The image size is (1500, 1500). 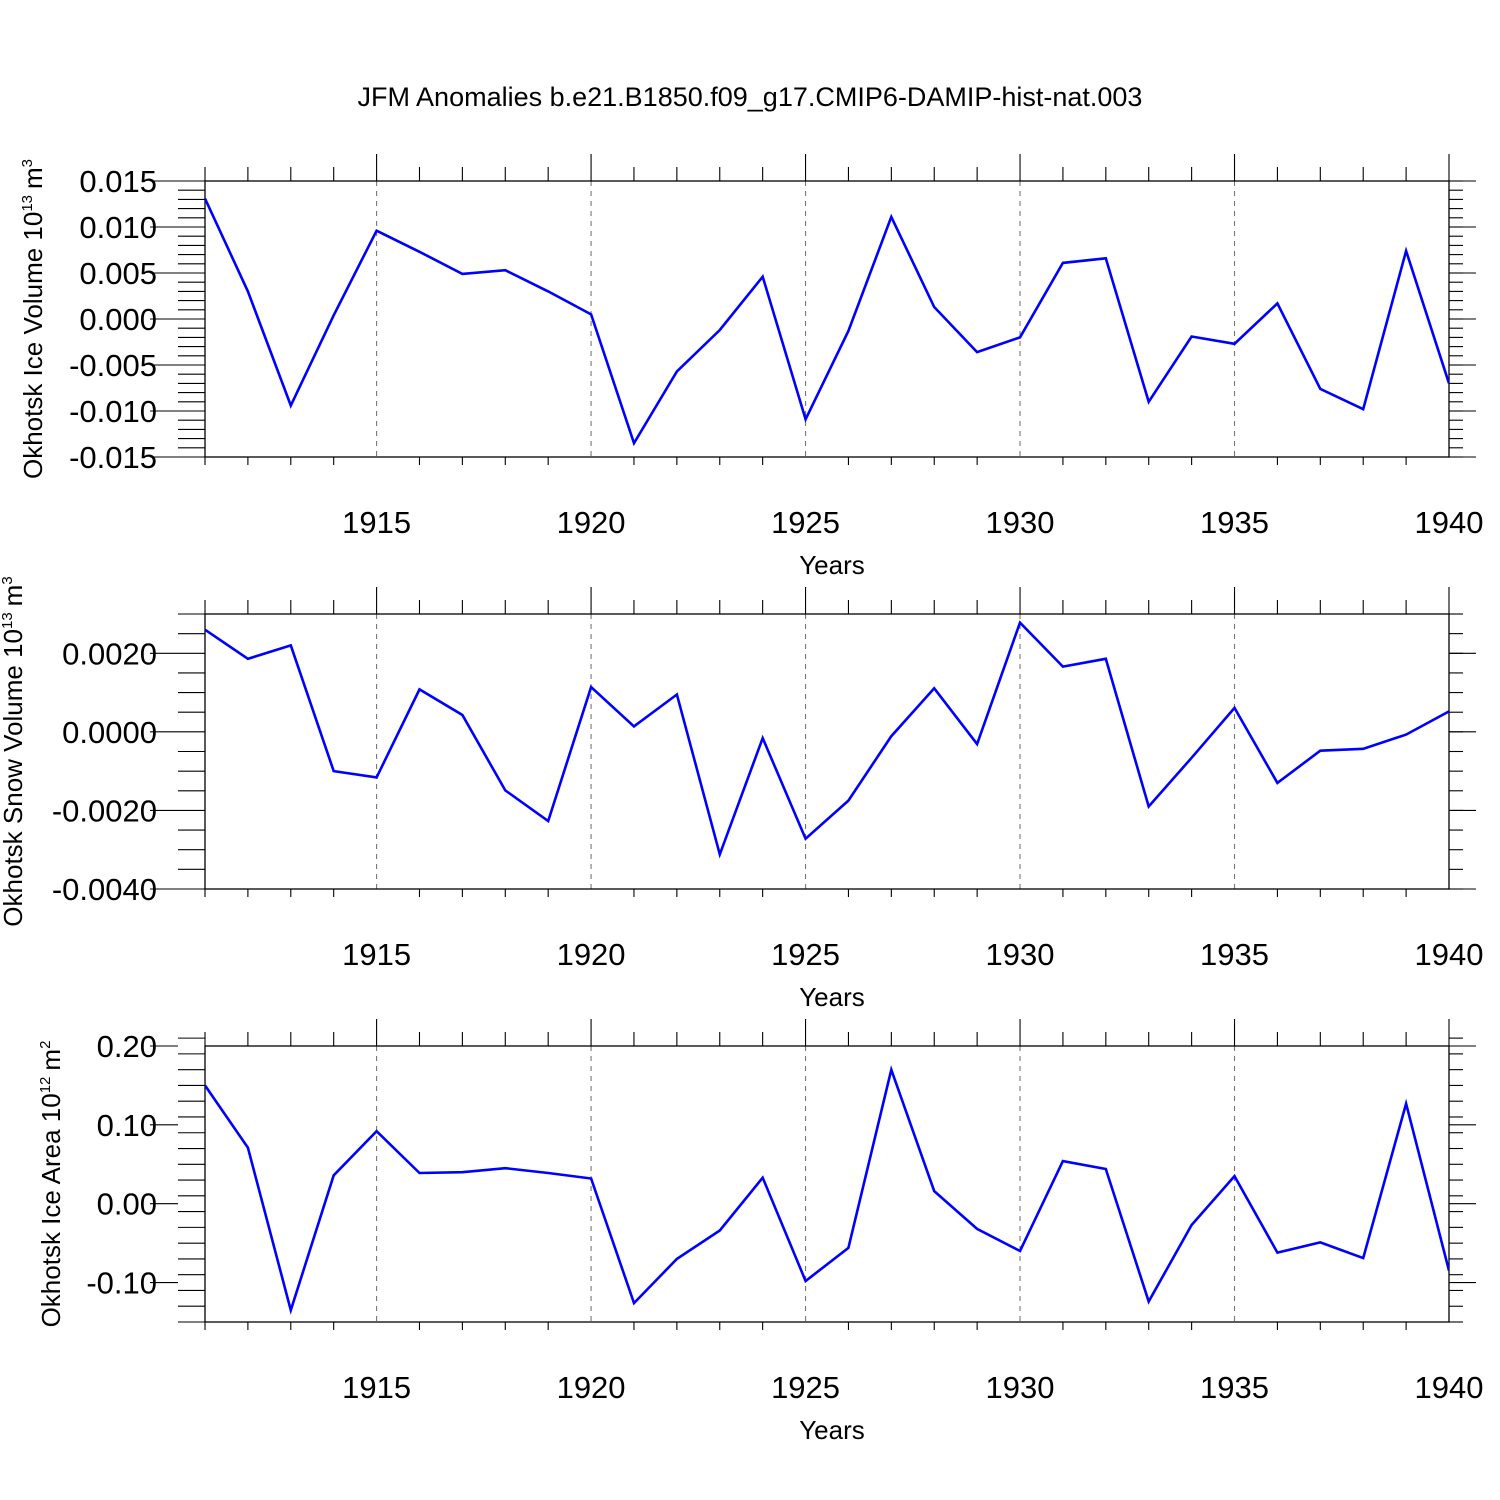 I want to click on y-axis-label: Okhotsk Ice Volume 1013 m3, so click(x=33, y=319).